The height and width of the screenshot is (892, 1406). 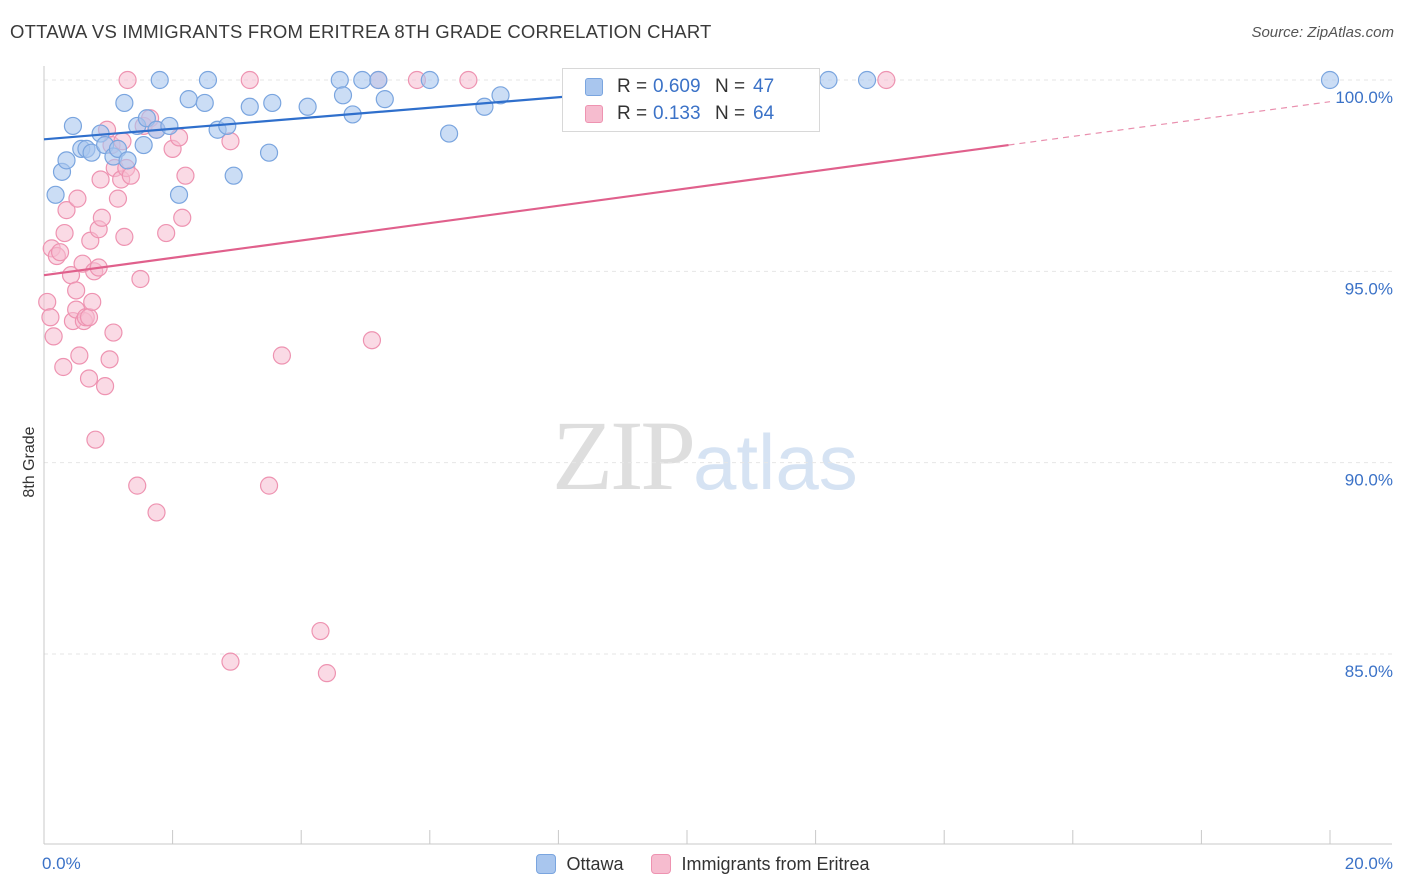 I want to click on eritrea-swatch, so click(x=594, y=114).